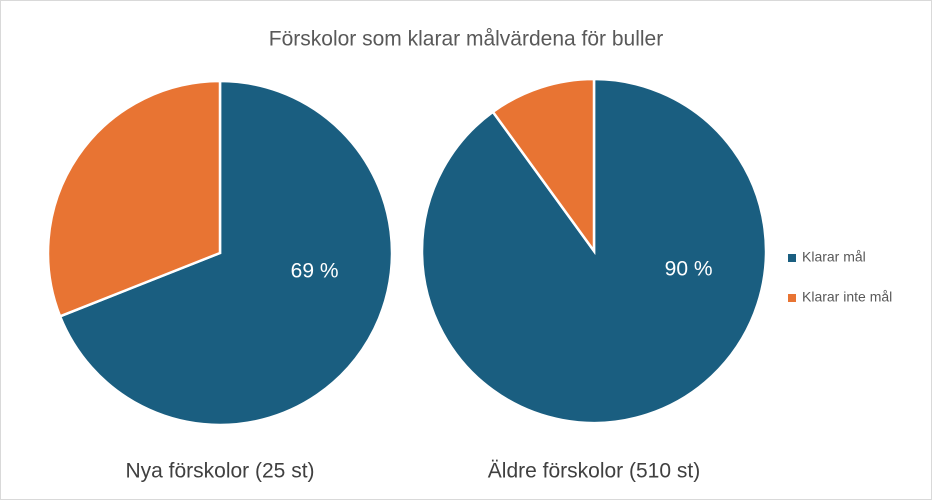 Image resolution: width=933 pixels, height=501 pixels. What do you see at coordinates (847, 297) in the screenshot?
I see `legend-label: Klarar inte mål` at bounding box center [847, 297].